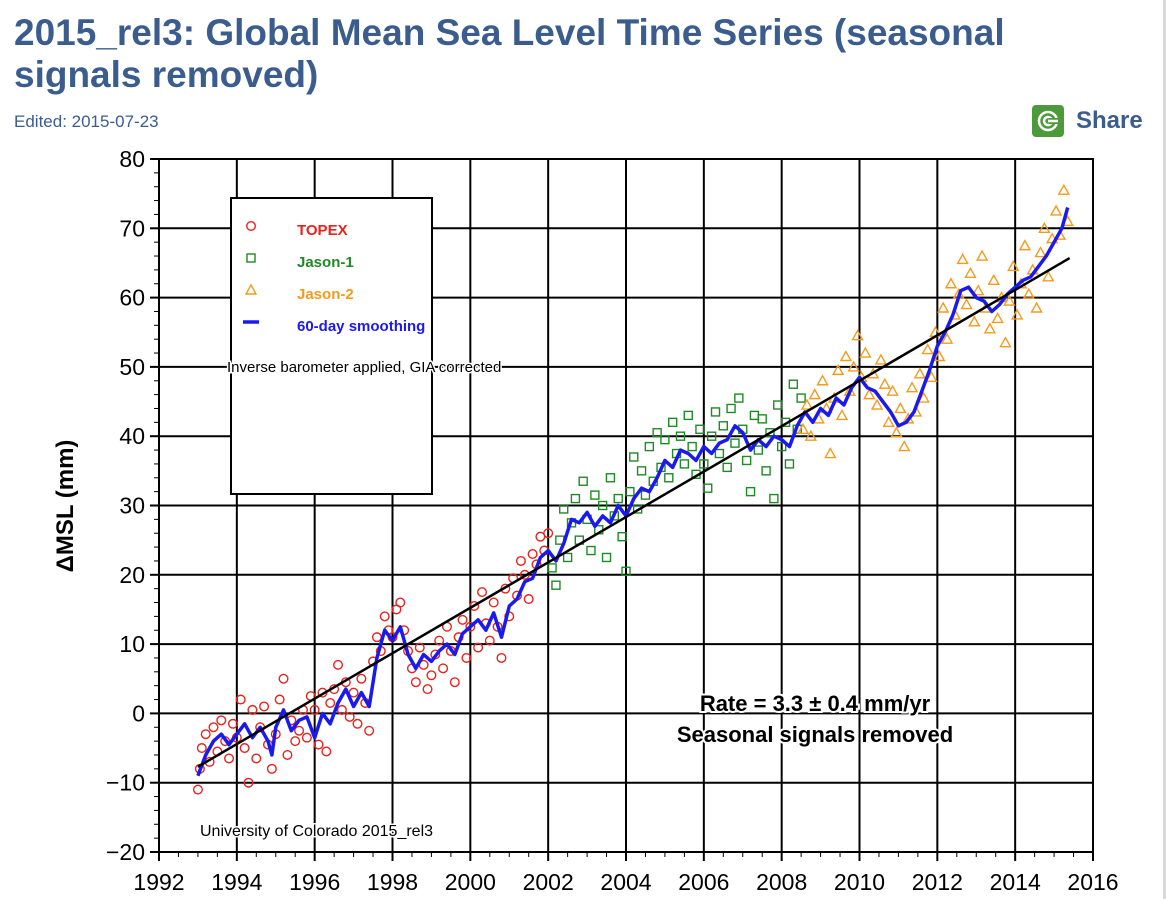  Describe the element at coordinates (703, 882) in the screenshot. I see `x-tick-label: 2006` at that location.